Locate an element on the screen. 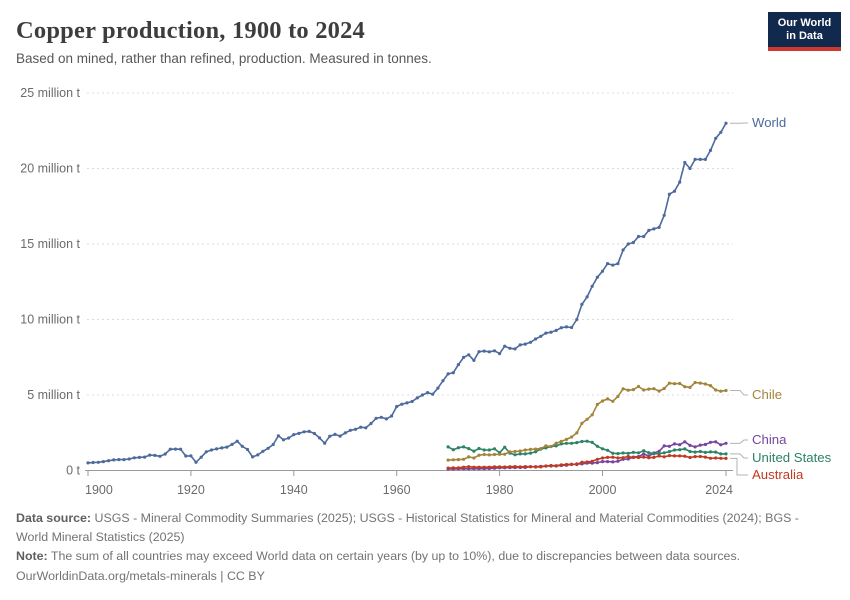 Image resolution: width=850 pixels, height=600 pixels. series-label-chile: Chile is located at coordinates (767, 394).